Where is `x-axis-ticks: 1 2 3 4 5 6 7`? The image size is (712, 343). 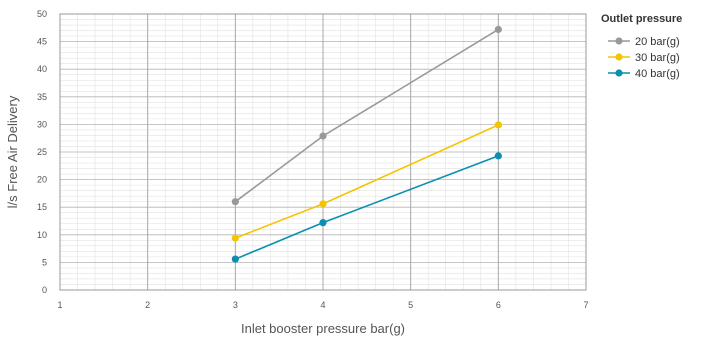 x-axis-ticks: 1 2 3 4 5 6 7 is located at coordinates (322, 305).